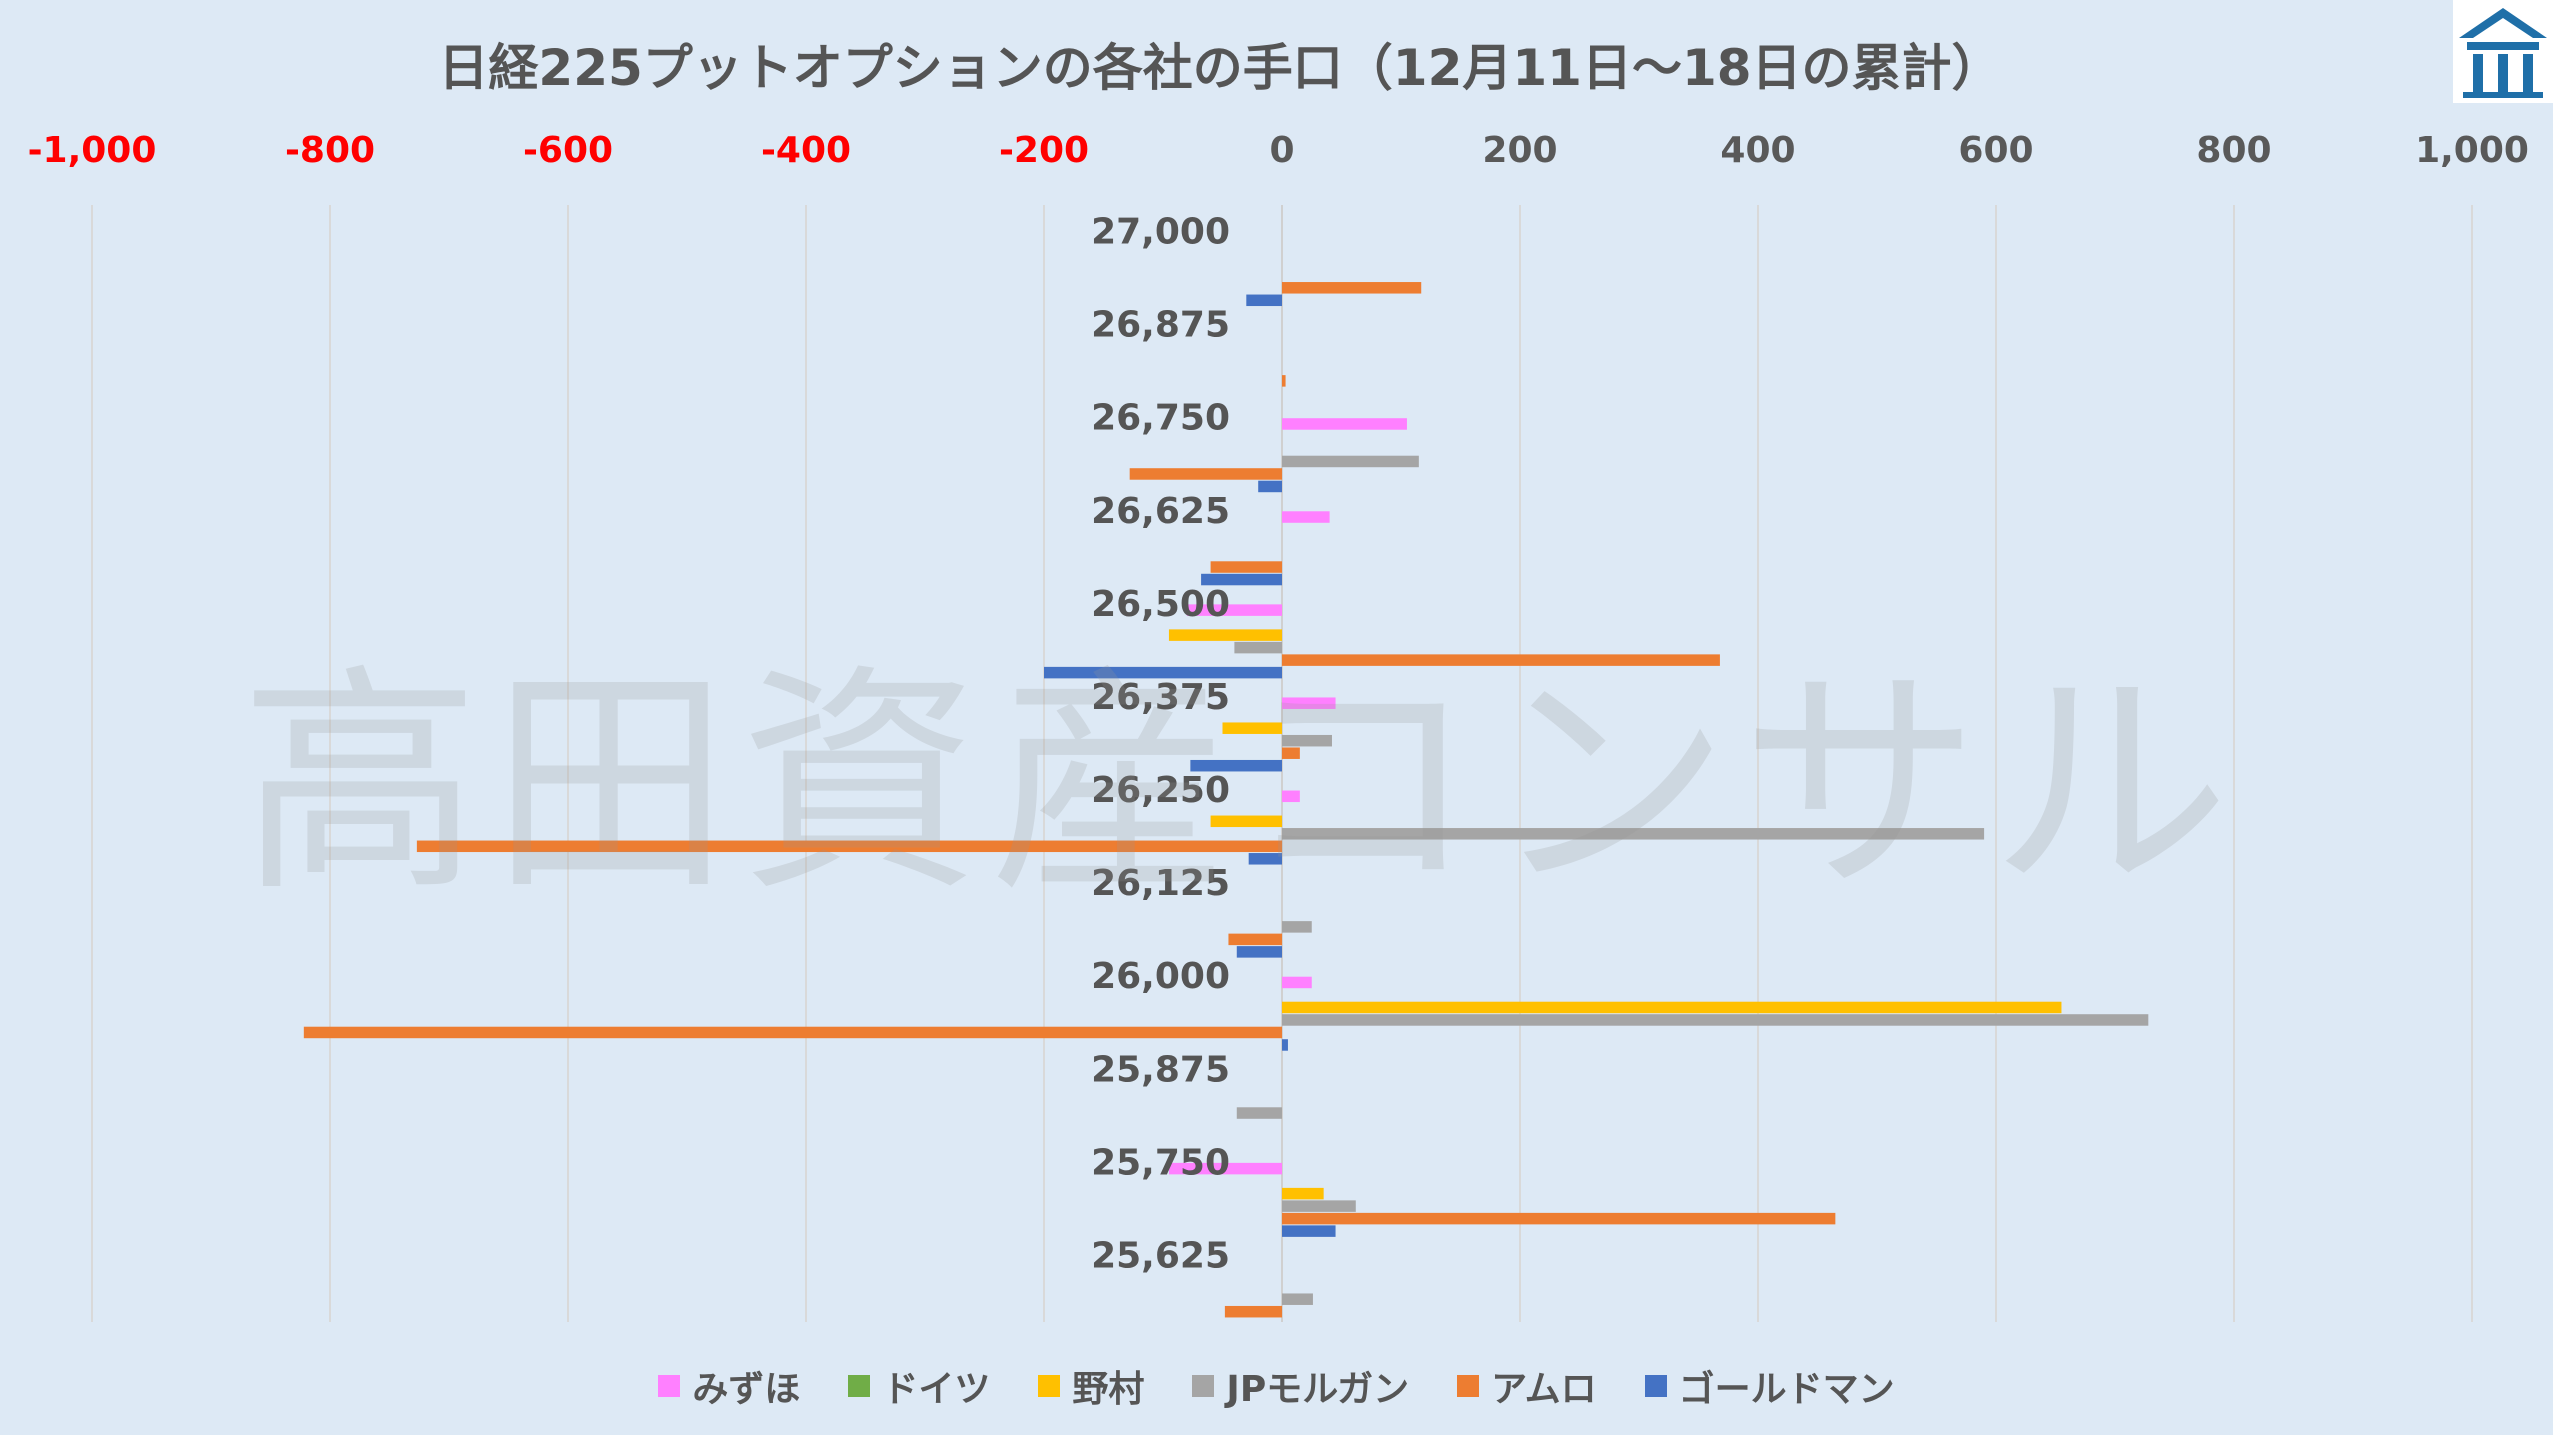 The image size is (2553, 1435). Describe the element at coordinates (1108, 1389) in the screenshot. I see `legend-label: 野村` at that location.